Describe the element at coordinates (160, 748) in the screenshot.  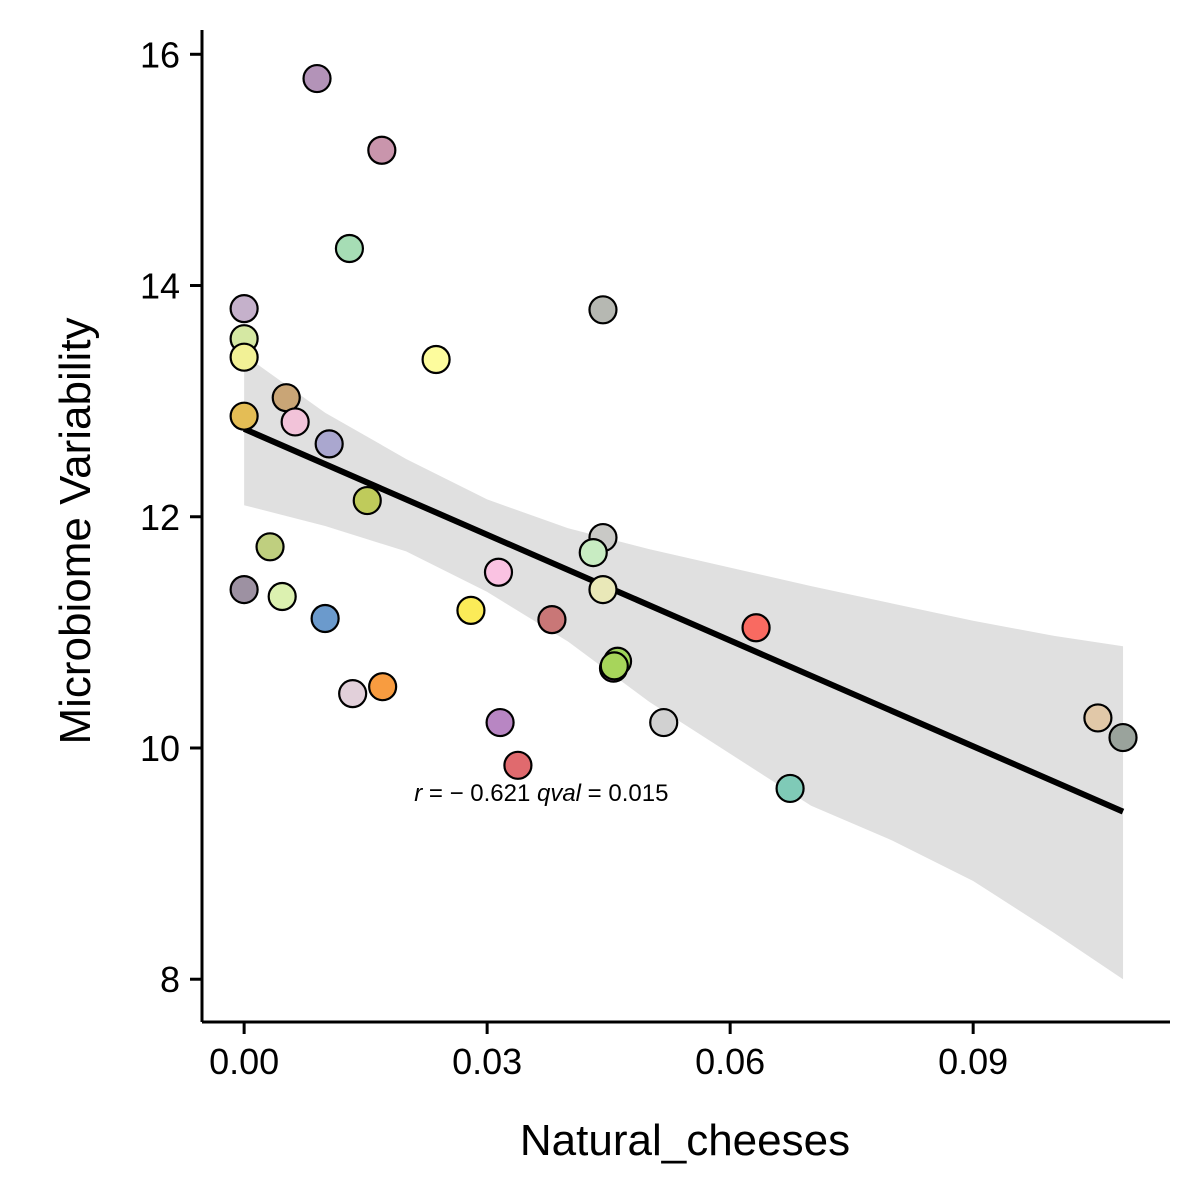
I see `y-tick-label: 10` at that location.